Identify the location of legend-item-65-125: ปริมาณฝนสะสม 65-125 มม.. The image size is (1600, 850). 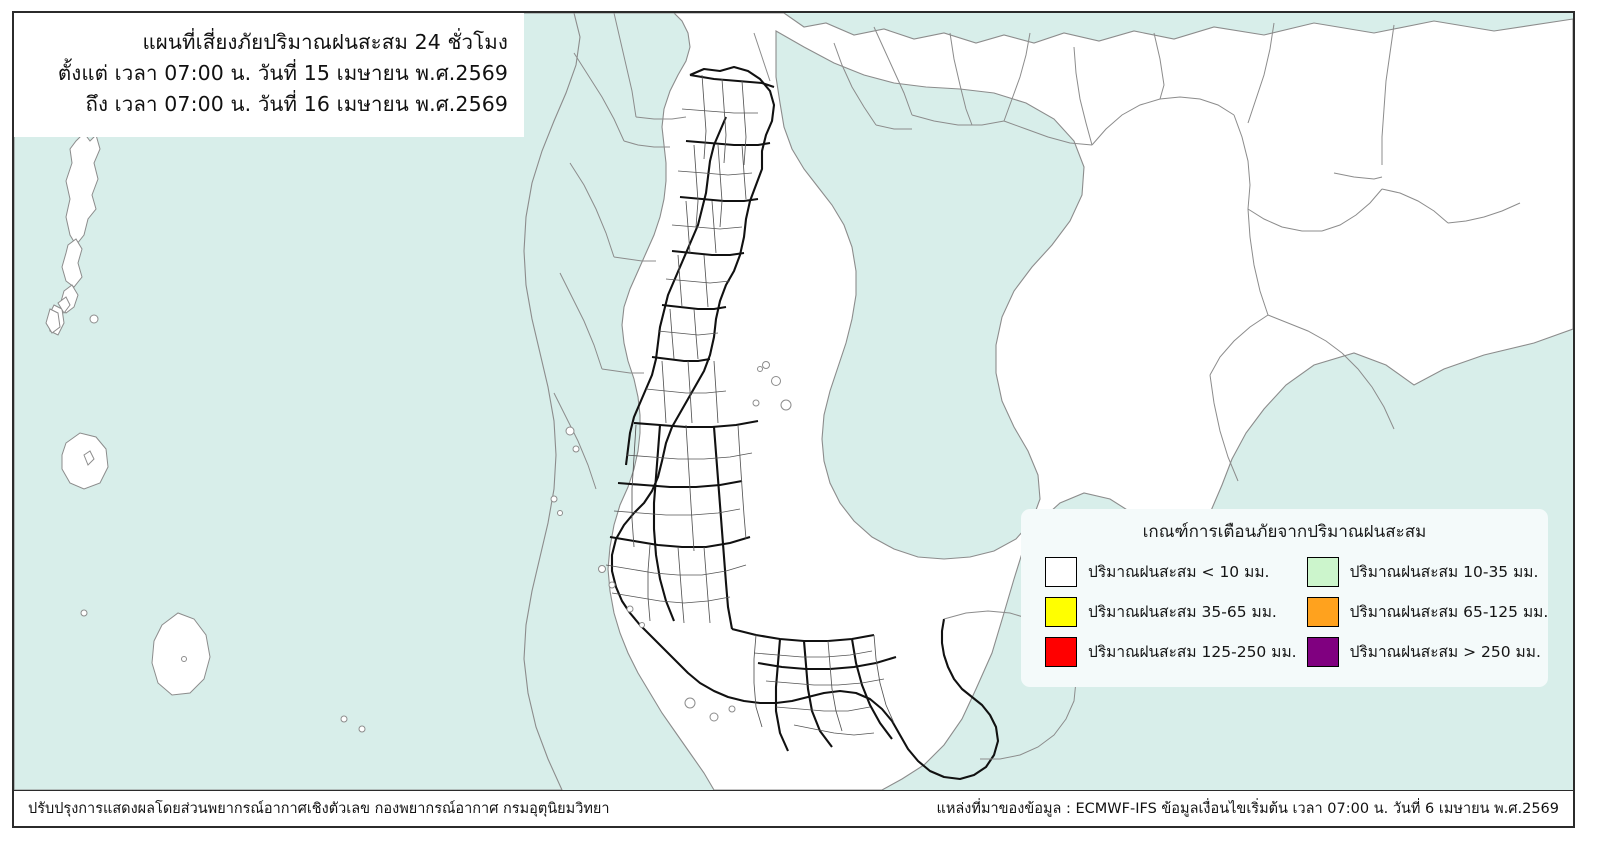
(1427, 612).